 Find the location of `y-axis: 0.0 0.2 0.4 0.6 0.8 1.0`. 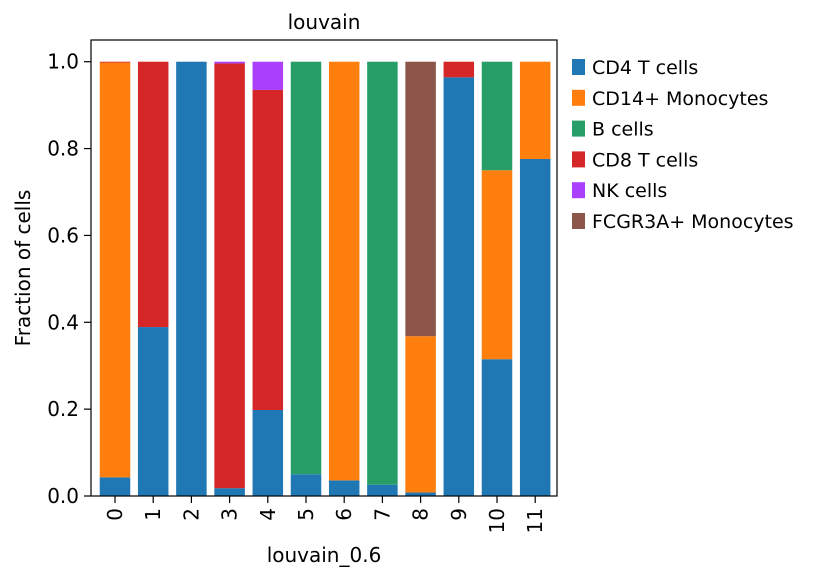

y-axis: 0.0 0.2 0.4 0.6 0.8 1.0 is located at coordinates (69, 279).